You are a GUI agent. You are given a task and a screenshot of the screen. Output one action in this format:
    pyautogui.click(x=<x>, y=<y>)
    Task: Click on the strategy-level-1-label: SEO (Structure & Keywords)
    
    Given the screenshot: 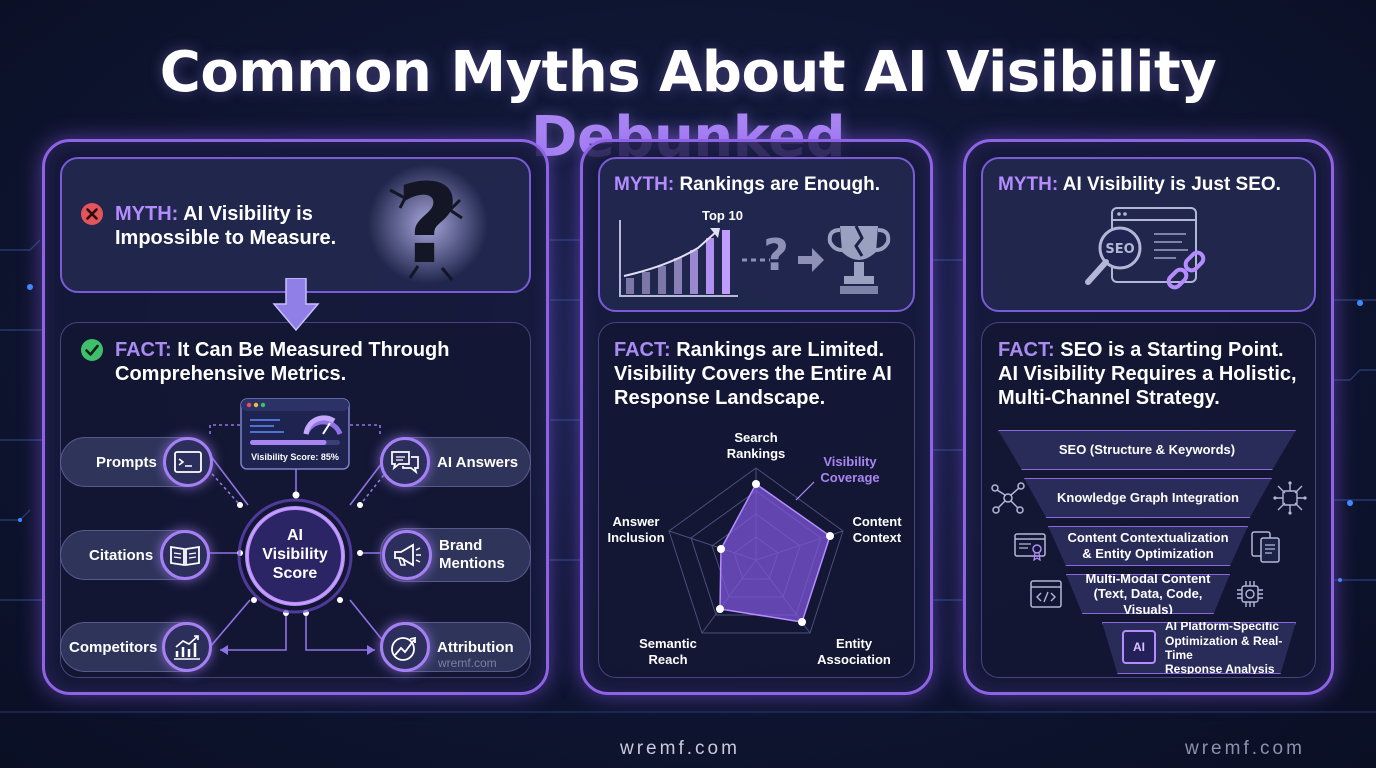 What is the action you would take?
    pyautogui.click(x=1147, y=450)
    